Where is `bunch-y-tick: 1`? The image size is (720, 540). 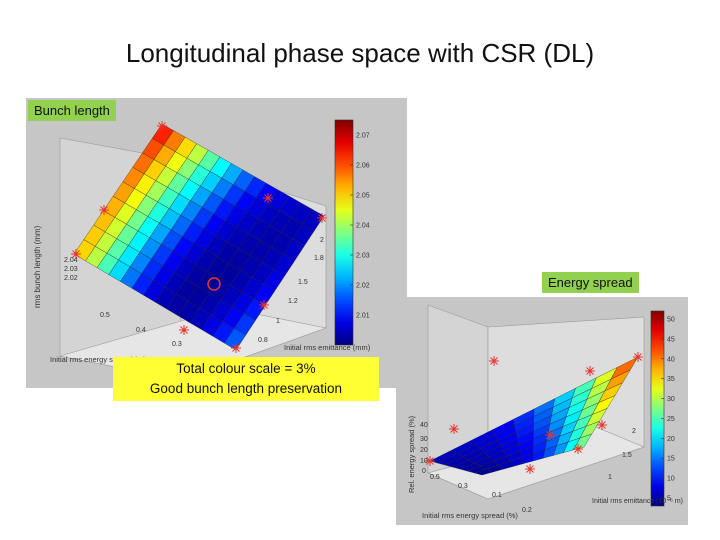
bunch-y-tick: 1 is located at coordinates (278, 321).